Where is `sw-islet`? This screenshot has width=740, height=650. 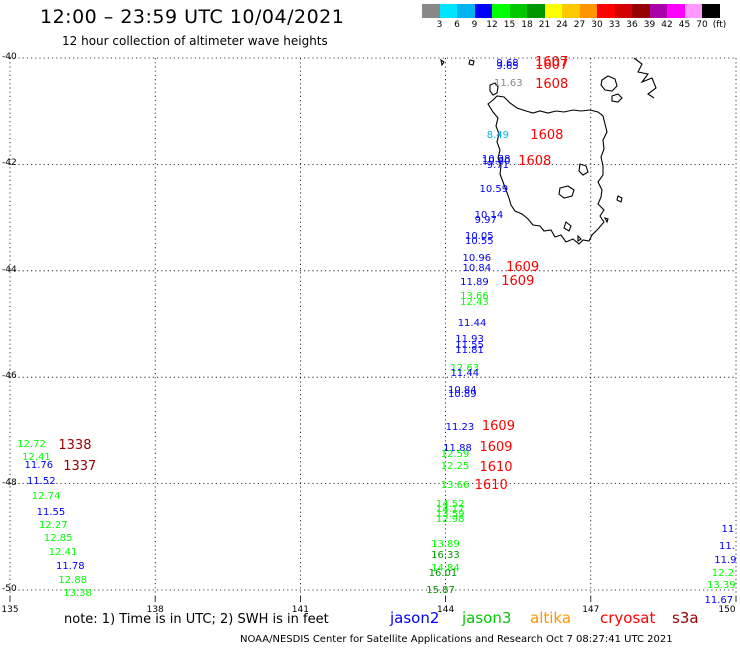
sw-islet is located at coordinates (579, 238).